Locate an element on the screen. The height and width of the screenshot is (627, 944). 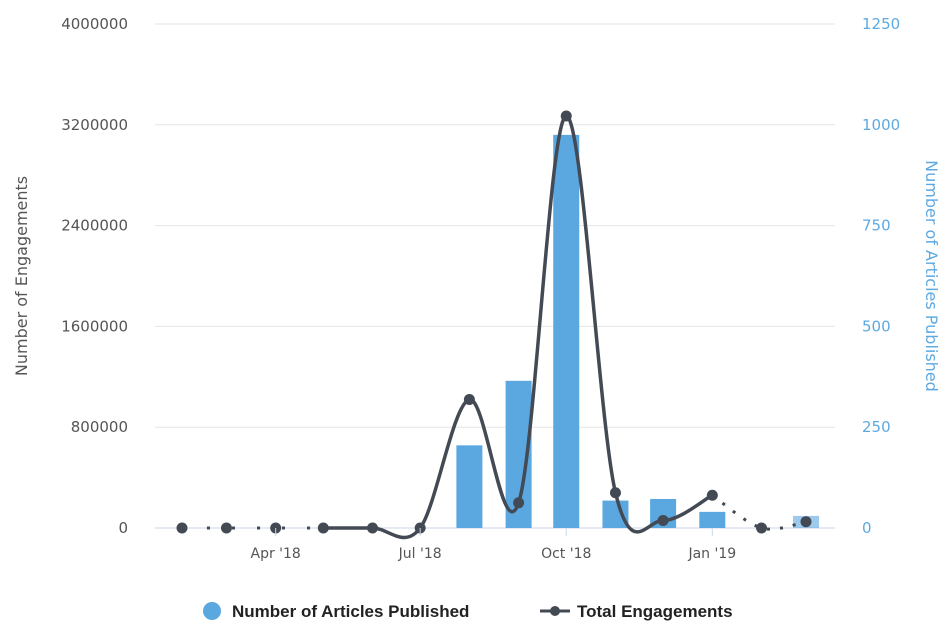
legend-bar-swatch is located at coordinates (212, 611).